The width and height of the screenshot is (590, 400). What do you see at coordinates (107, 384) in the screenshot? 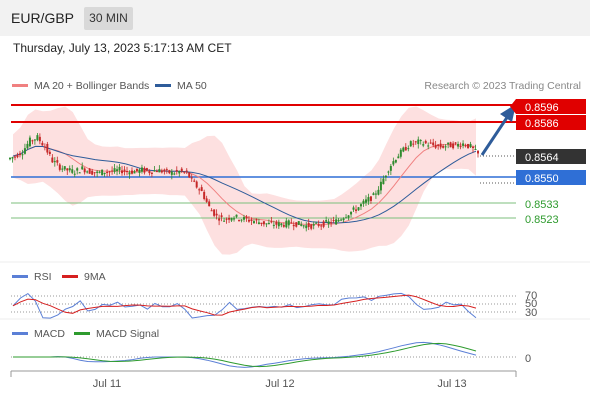
I see `x-label-jul11: Jul 11` at bounding box center [107, 384].